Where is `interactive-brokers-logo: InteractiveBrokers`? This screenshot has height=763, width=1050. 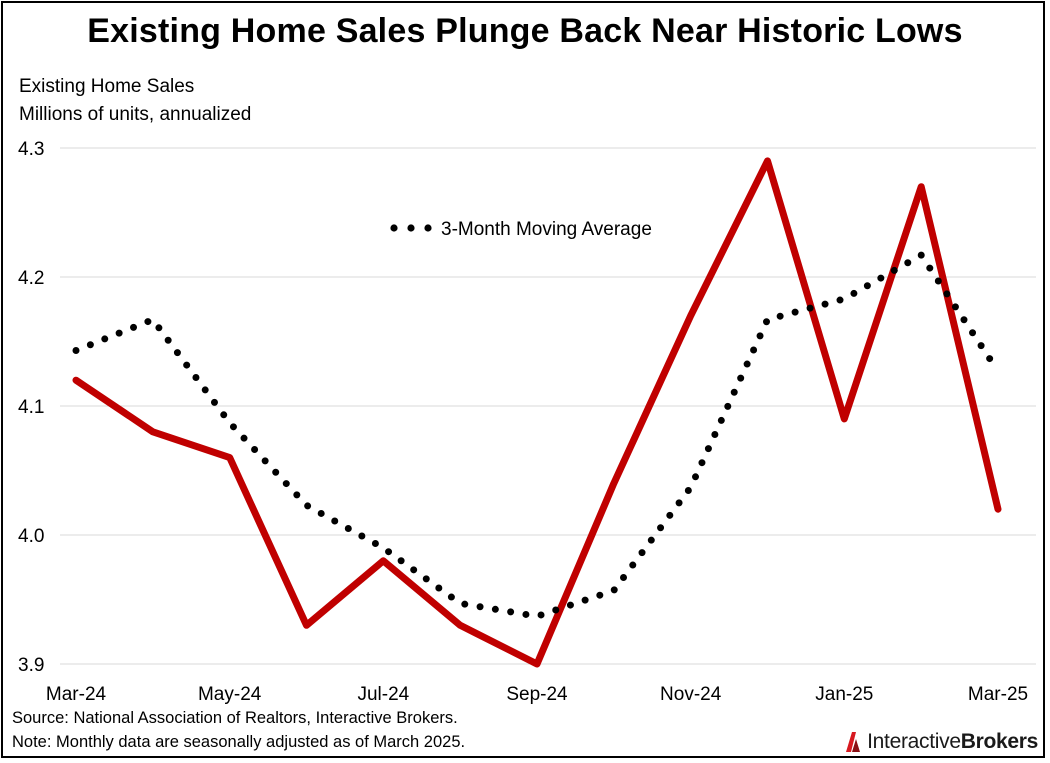
interactive-brokers-logo: InteractiveBrokers is located at coordinates (940, 742).